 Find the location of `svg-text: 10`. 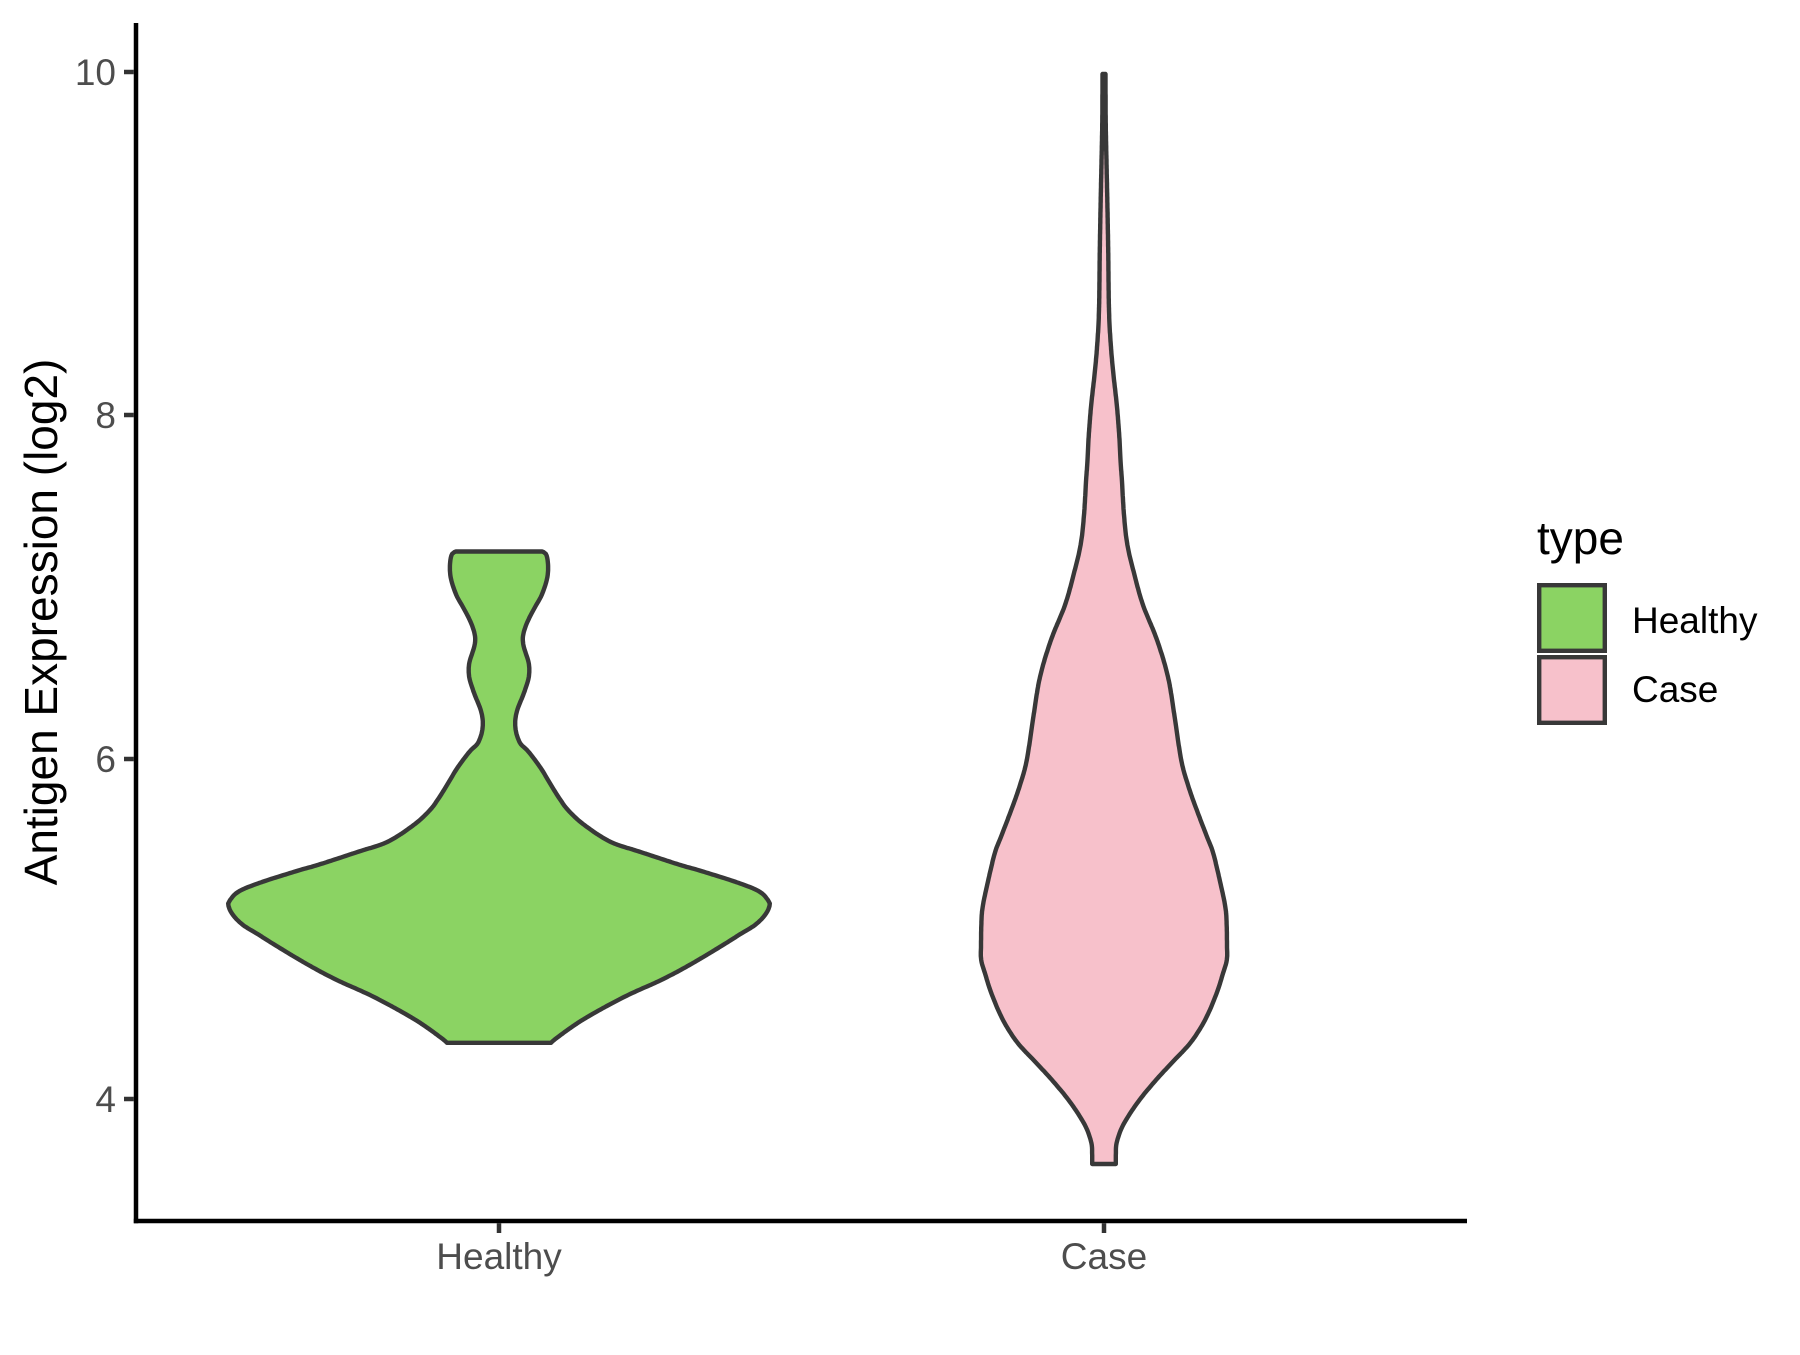

svg-text: 10 is located at coordinates (95, 72).